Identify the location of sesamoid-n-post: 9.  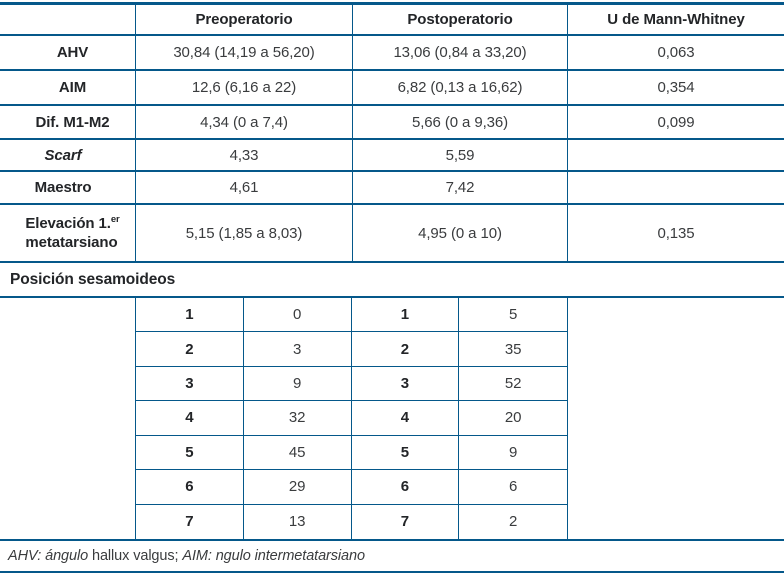
(513, 453).